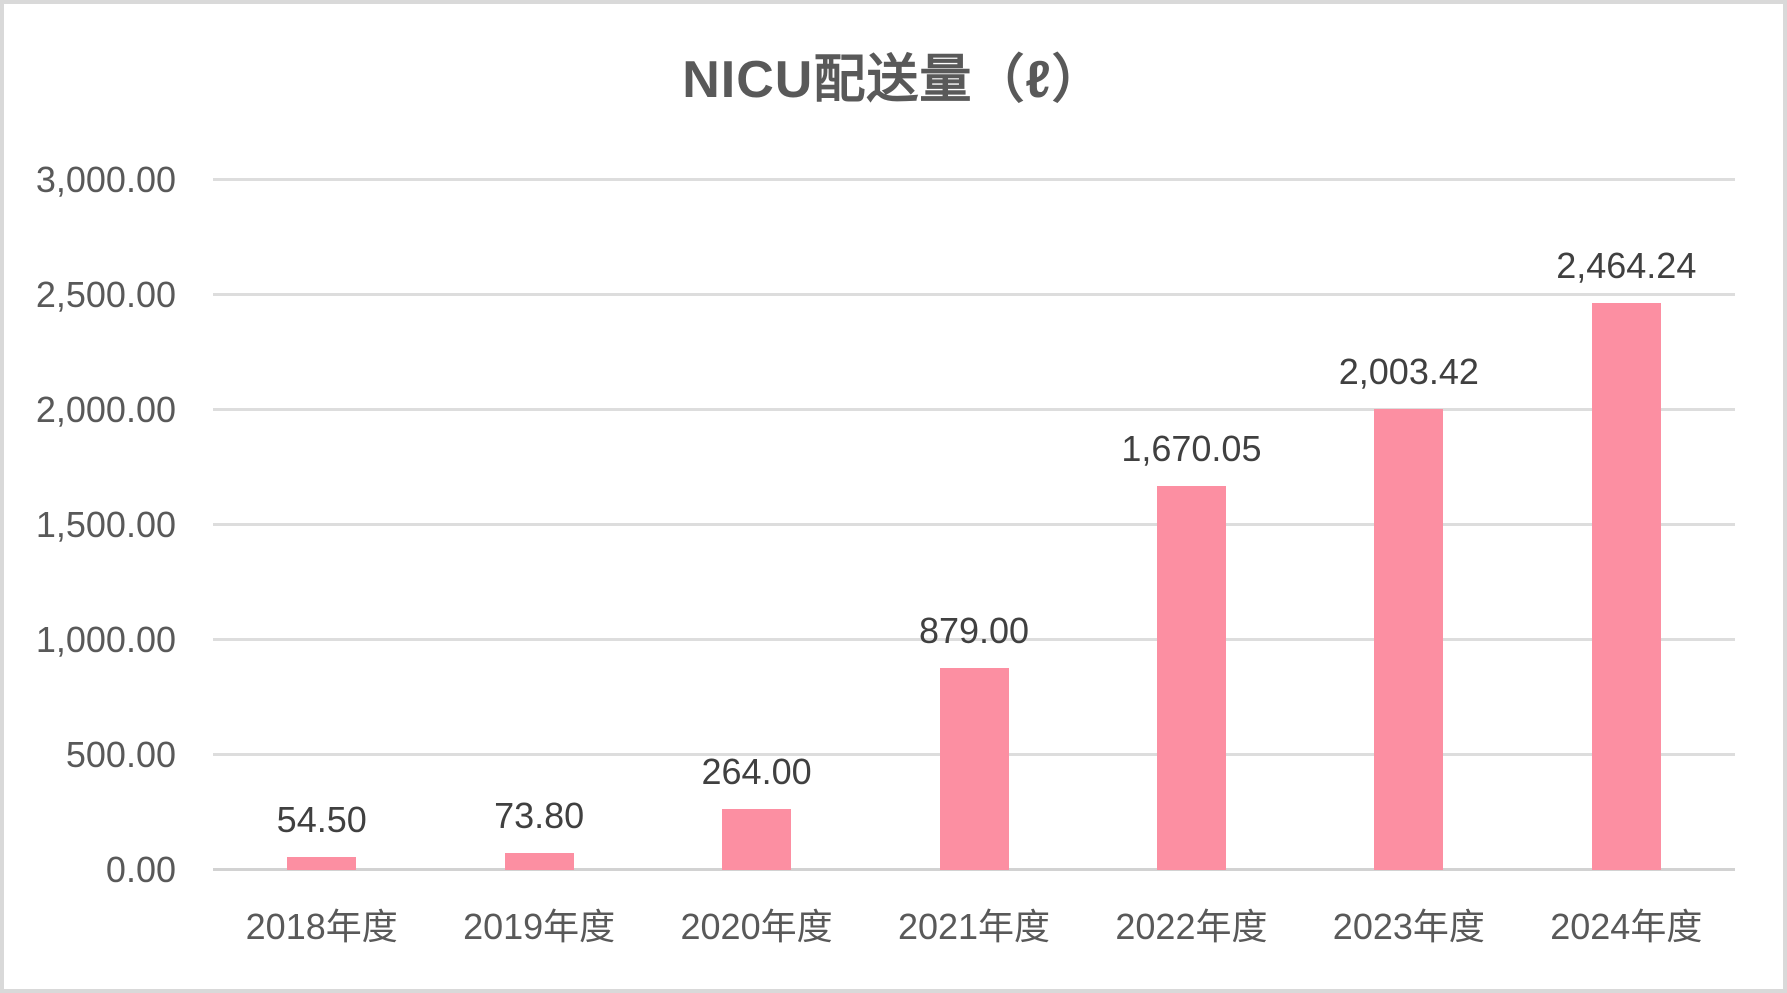 The width and height of the screenshot is (1787, 993). What do you see at coordinates (322, 863) in the screenshot?
I see `bar-2018年度` at bounding box center [322, 863].